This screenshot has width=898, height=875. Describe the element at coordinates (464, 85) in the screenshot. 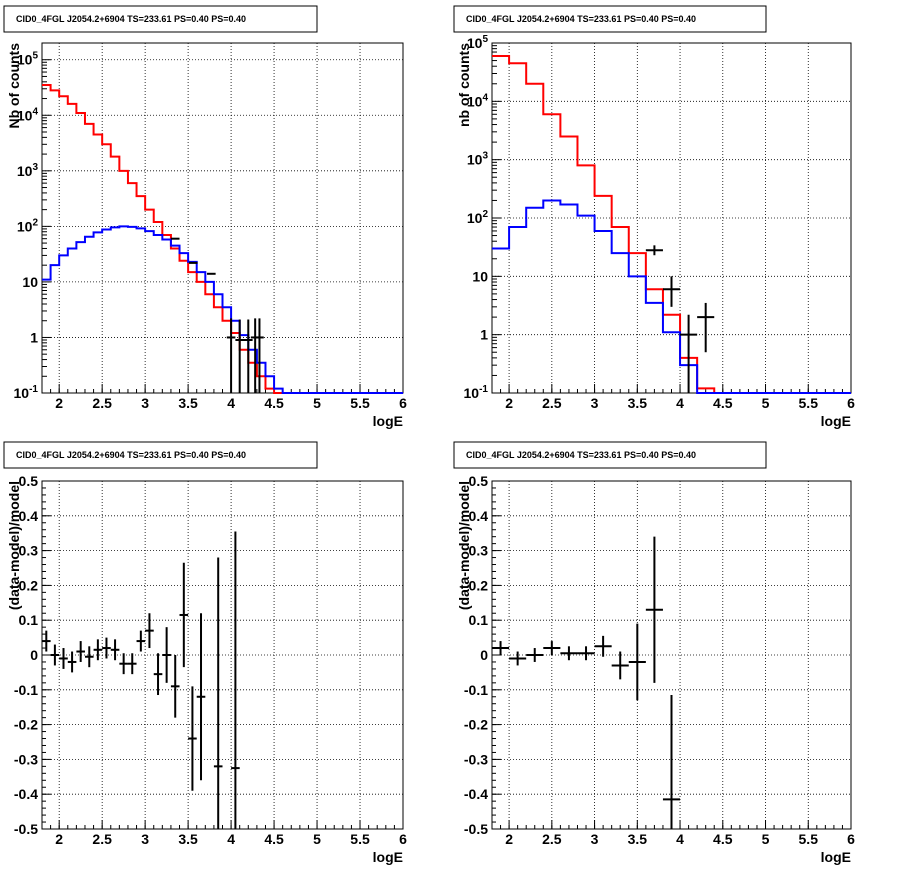

I see `y-axis-label: nb of counts` at that location.